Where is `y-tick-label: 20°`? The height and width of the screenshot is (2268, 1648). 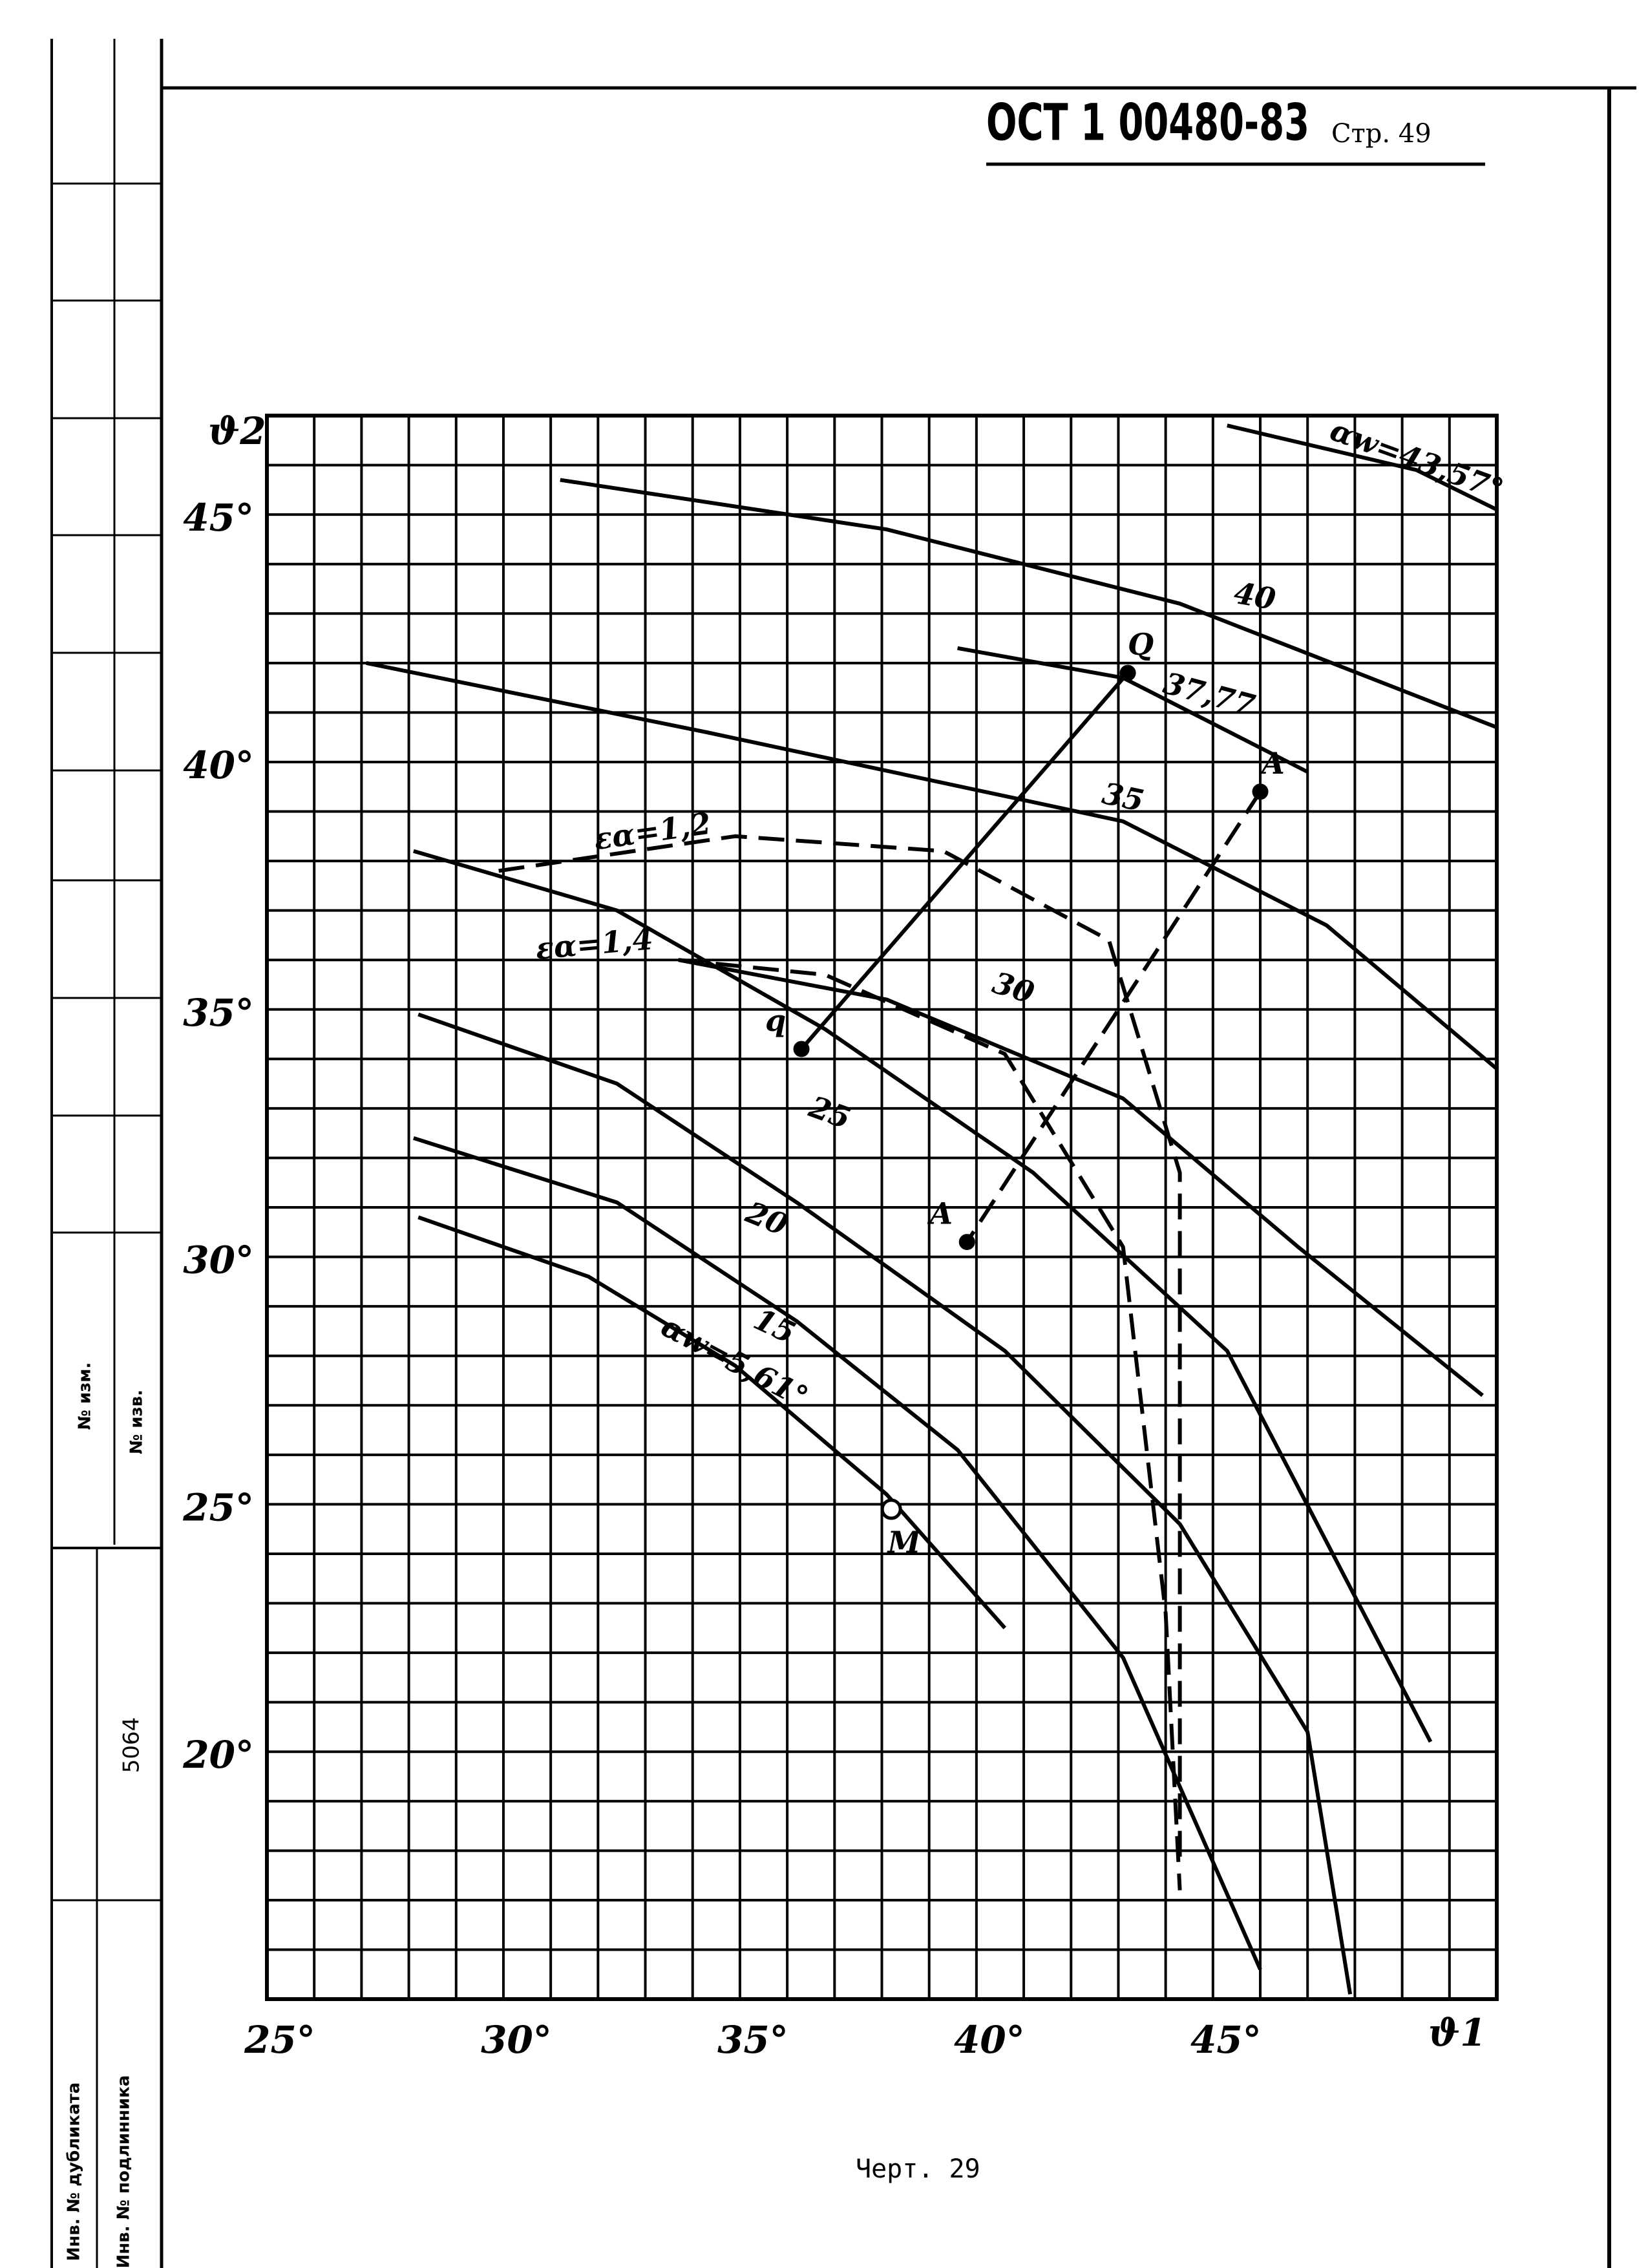
y-tick-label: 20° is located at coordinates (218, 1755).